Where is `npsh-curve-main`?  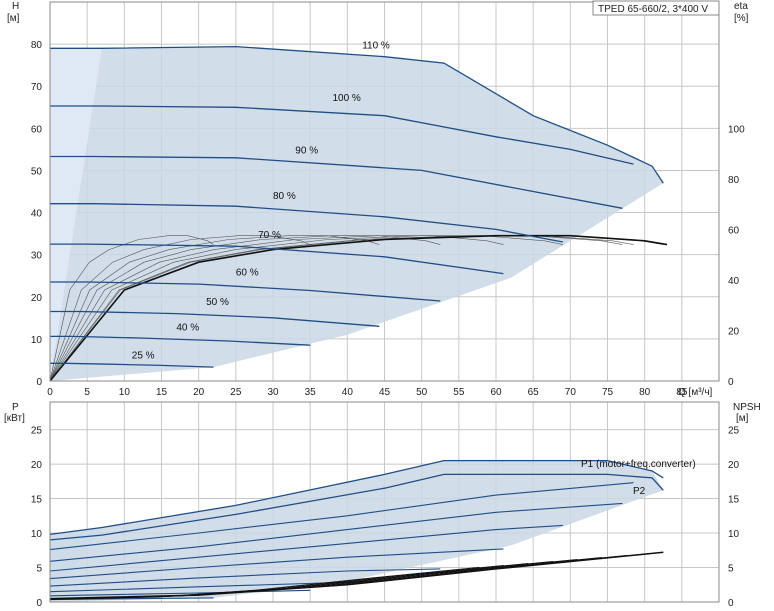
npsh-curve-main is located at coordinates (356, 575).